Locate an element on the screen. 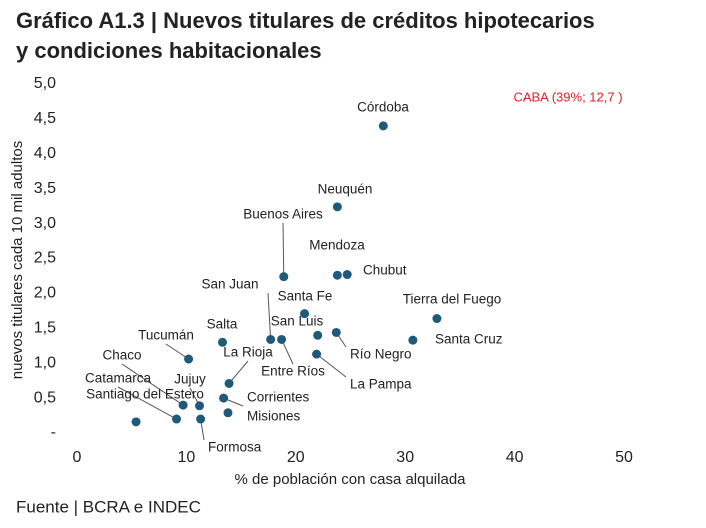  point-label: Chaco is located at coordinates (121, 355).